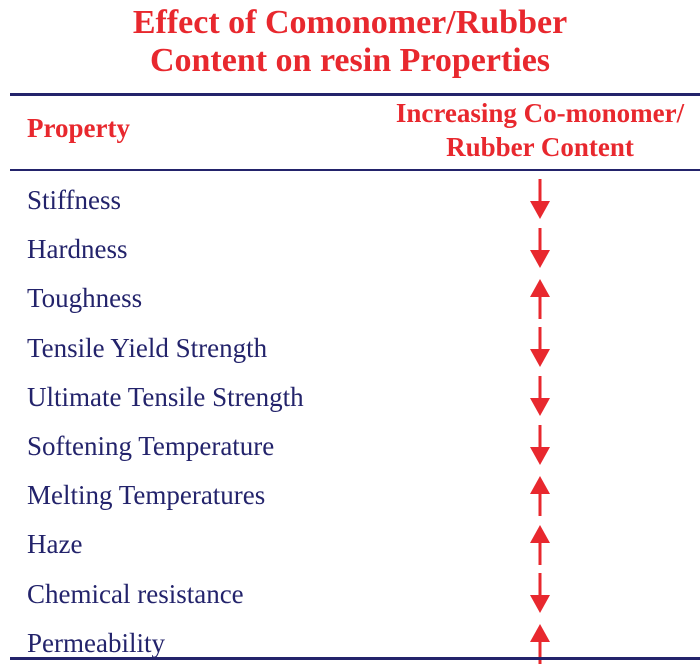 This screenshot has width=700, height=664. Describe the element at coordinates (146, 495) in the screenshot. I see `property-label: Melting Temperatures` at that location.